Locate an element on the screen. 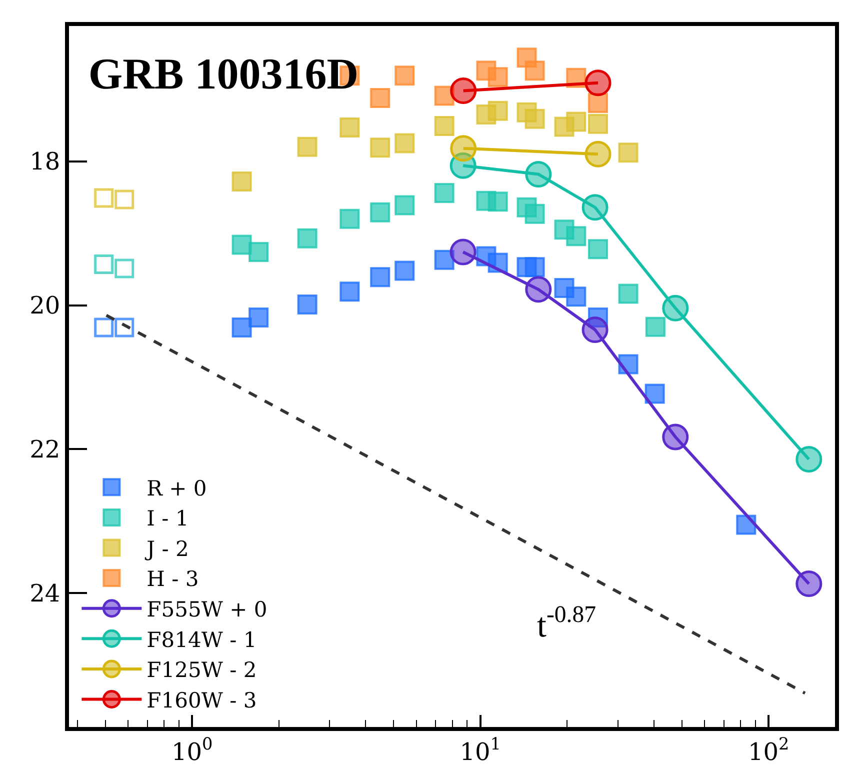 The image size is (842, 769). x-tick-label: 10$^{2}$ is located at coordinates (769, 750).